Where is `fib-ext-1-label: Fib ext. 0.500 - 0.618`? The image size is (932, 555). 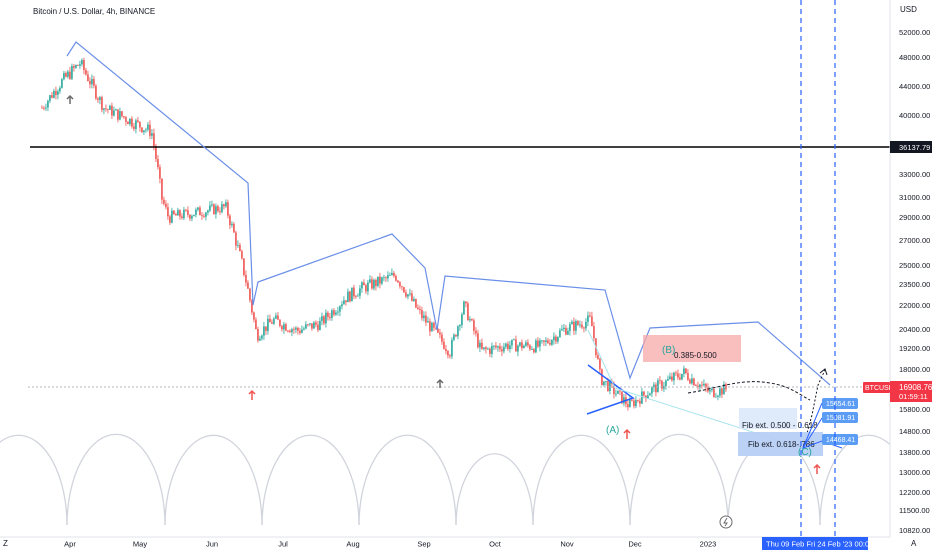
fib-ext-1-label: Fib ext. 0.500 - 0.618 is located at coordinates (780, 425).